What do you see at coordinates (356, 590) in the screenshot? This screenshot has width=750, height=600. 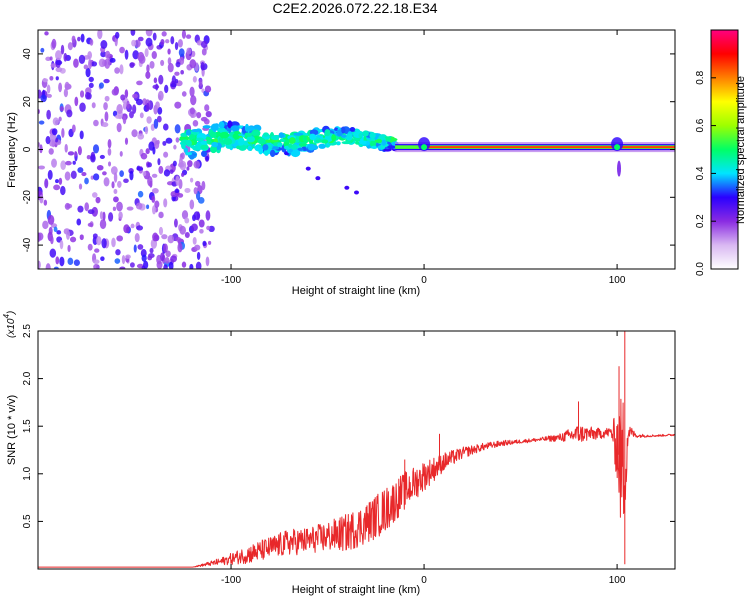 I see `snr-x-label: Height of straight line (km)` at bounding box center [356, 590].